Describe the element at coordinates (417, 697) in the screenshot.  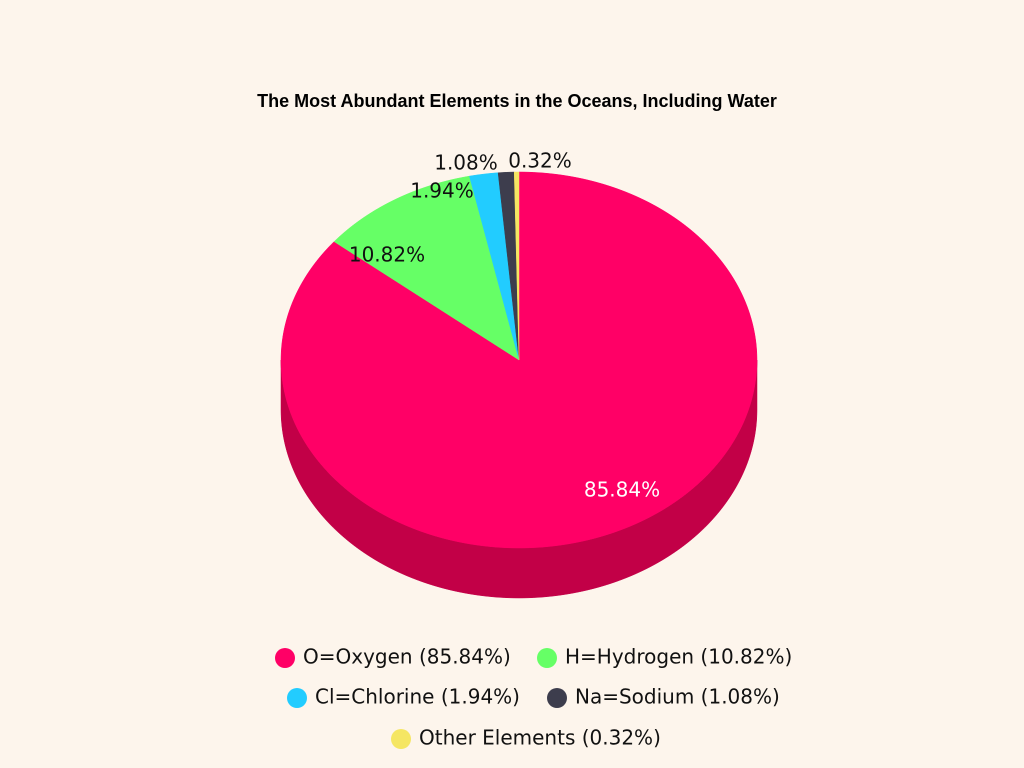
I see `legend-label: Cl=Chlorine (1.94%)` at that location.